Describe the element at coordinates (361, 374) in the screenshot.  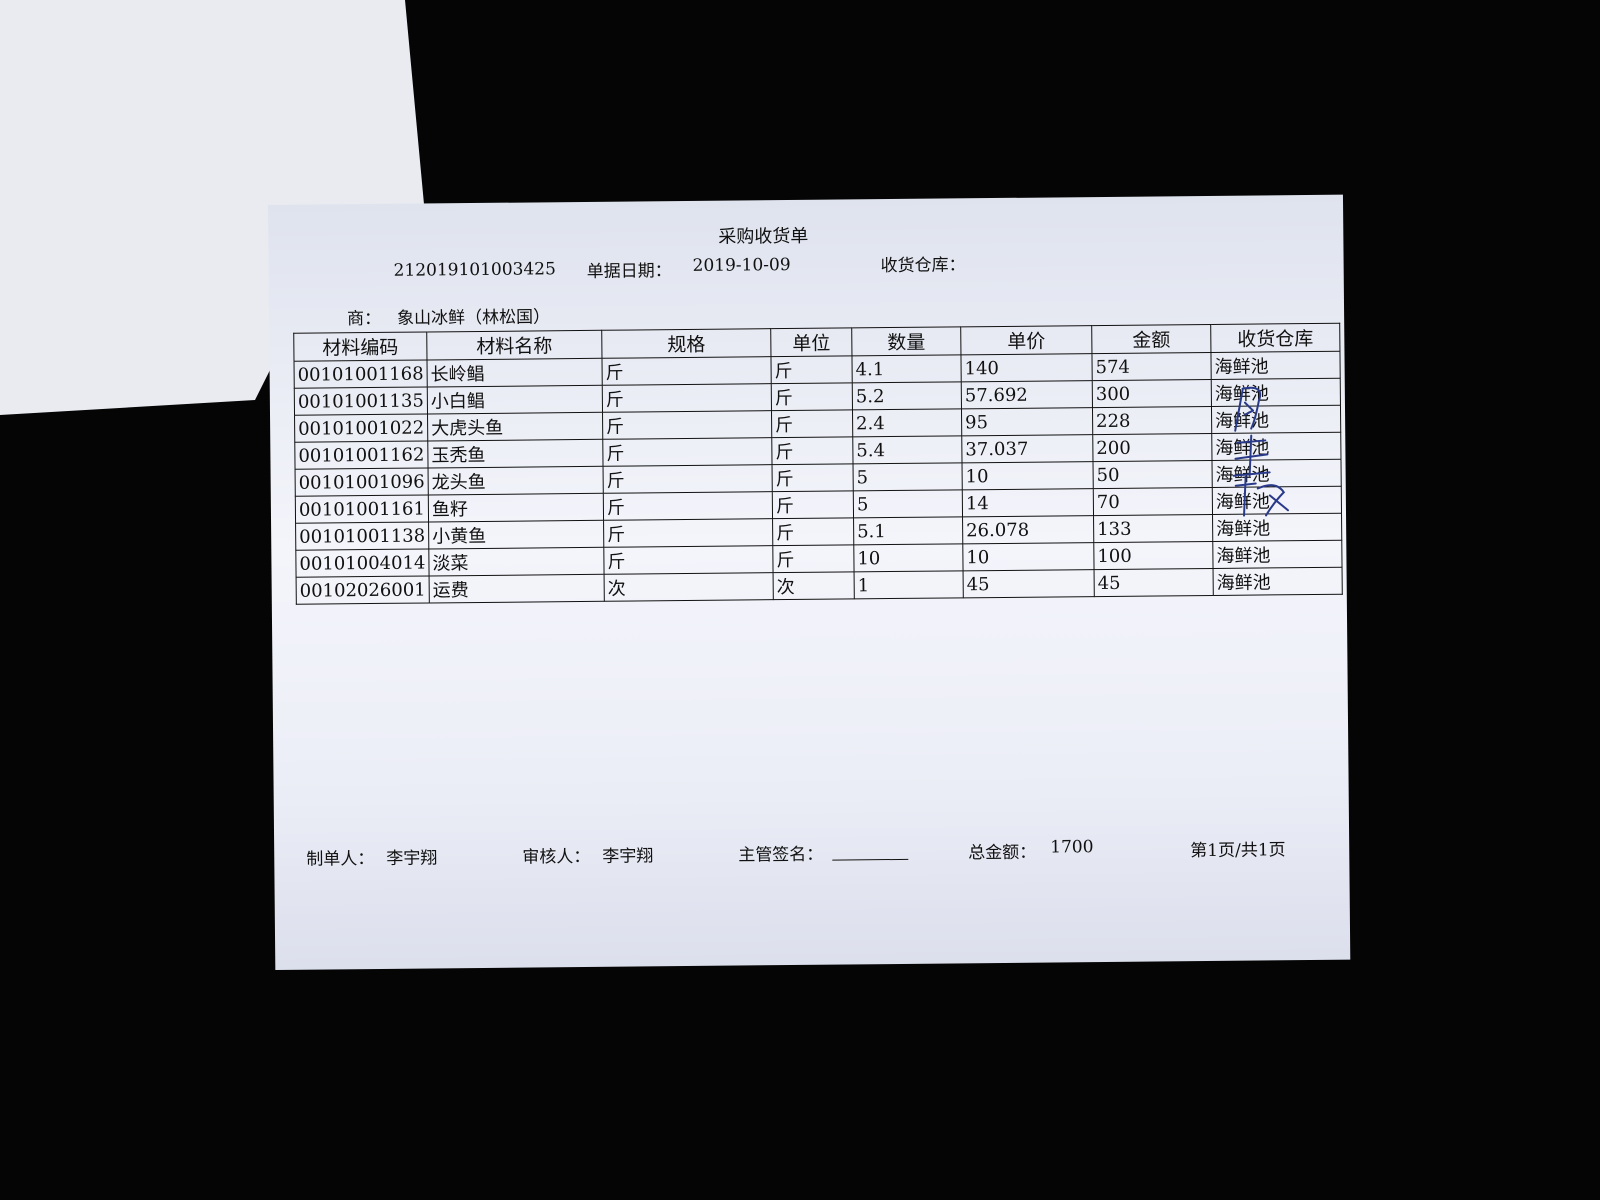
I see `table-cell: 00101001168` at that location.